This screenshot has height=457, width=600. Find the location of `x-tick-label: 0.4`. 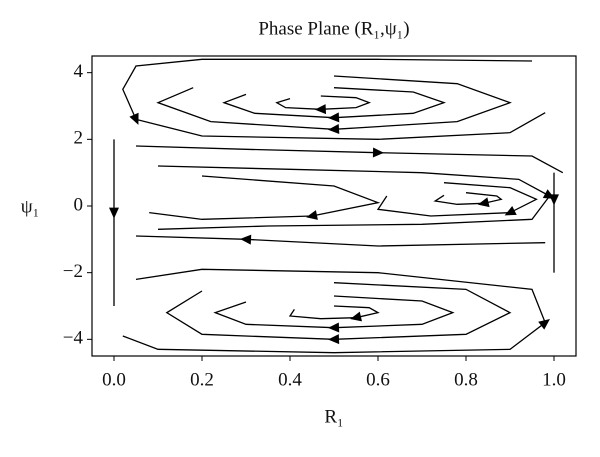

x-tick-label: 0.4 is located at coordinates (290, 379).